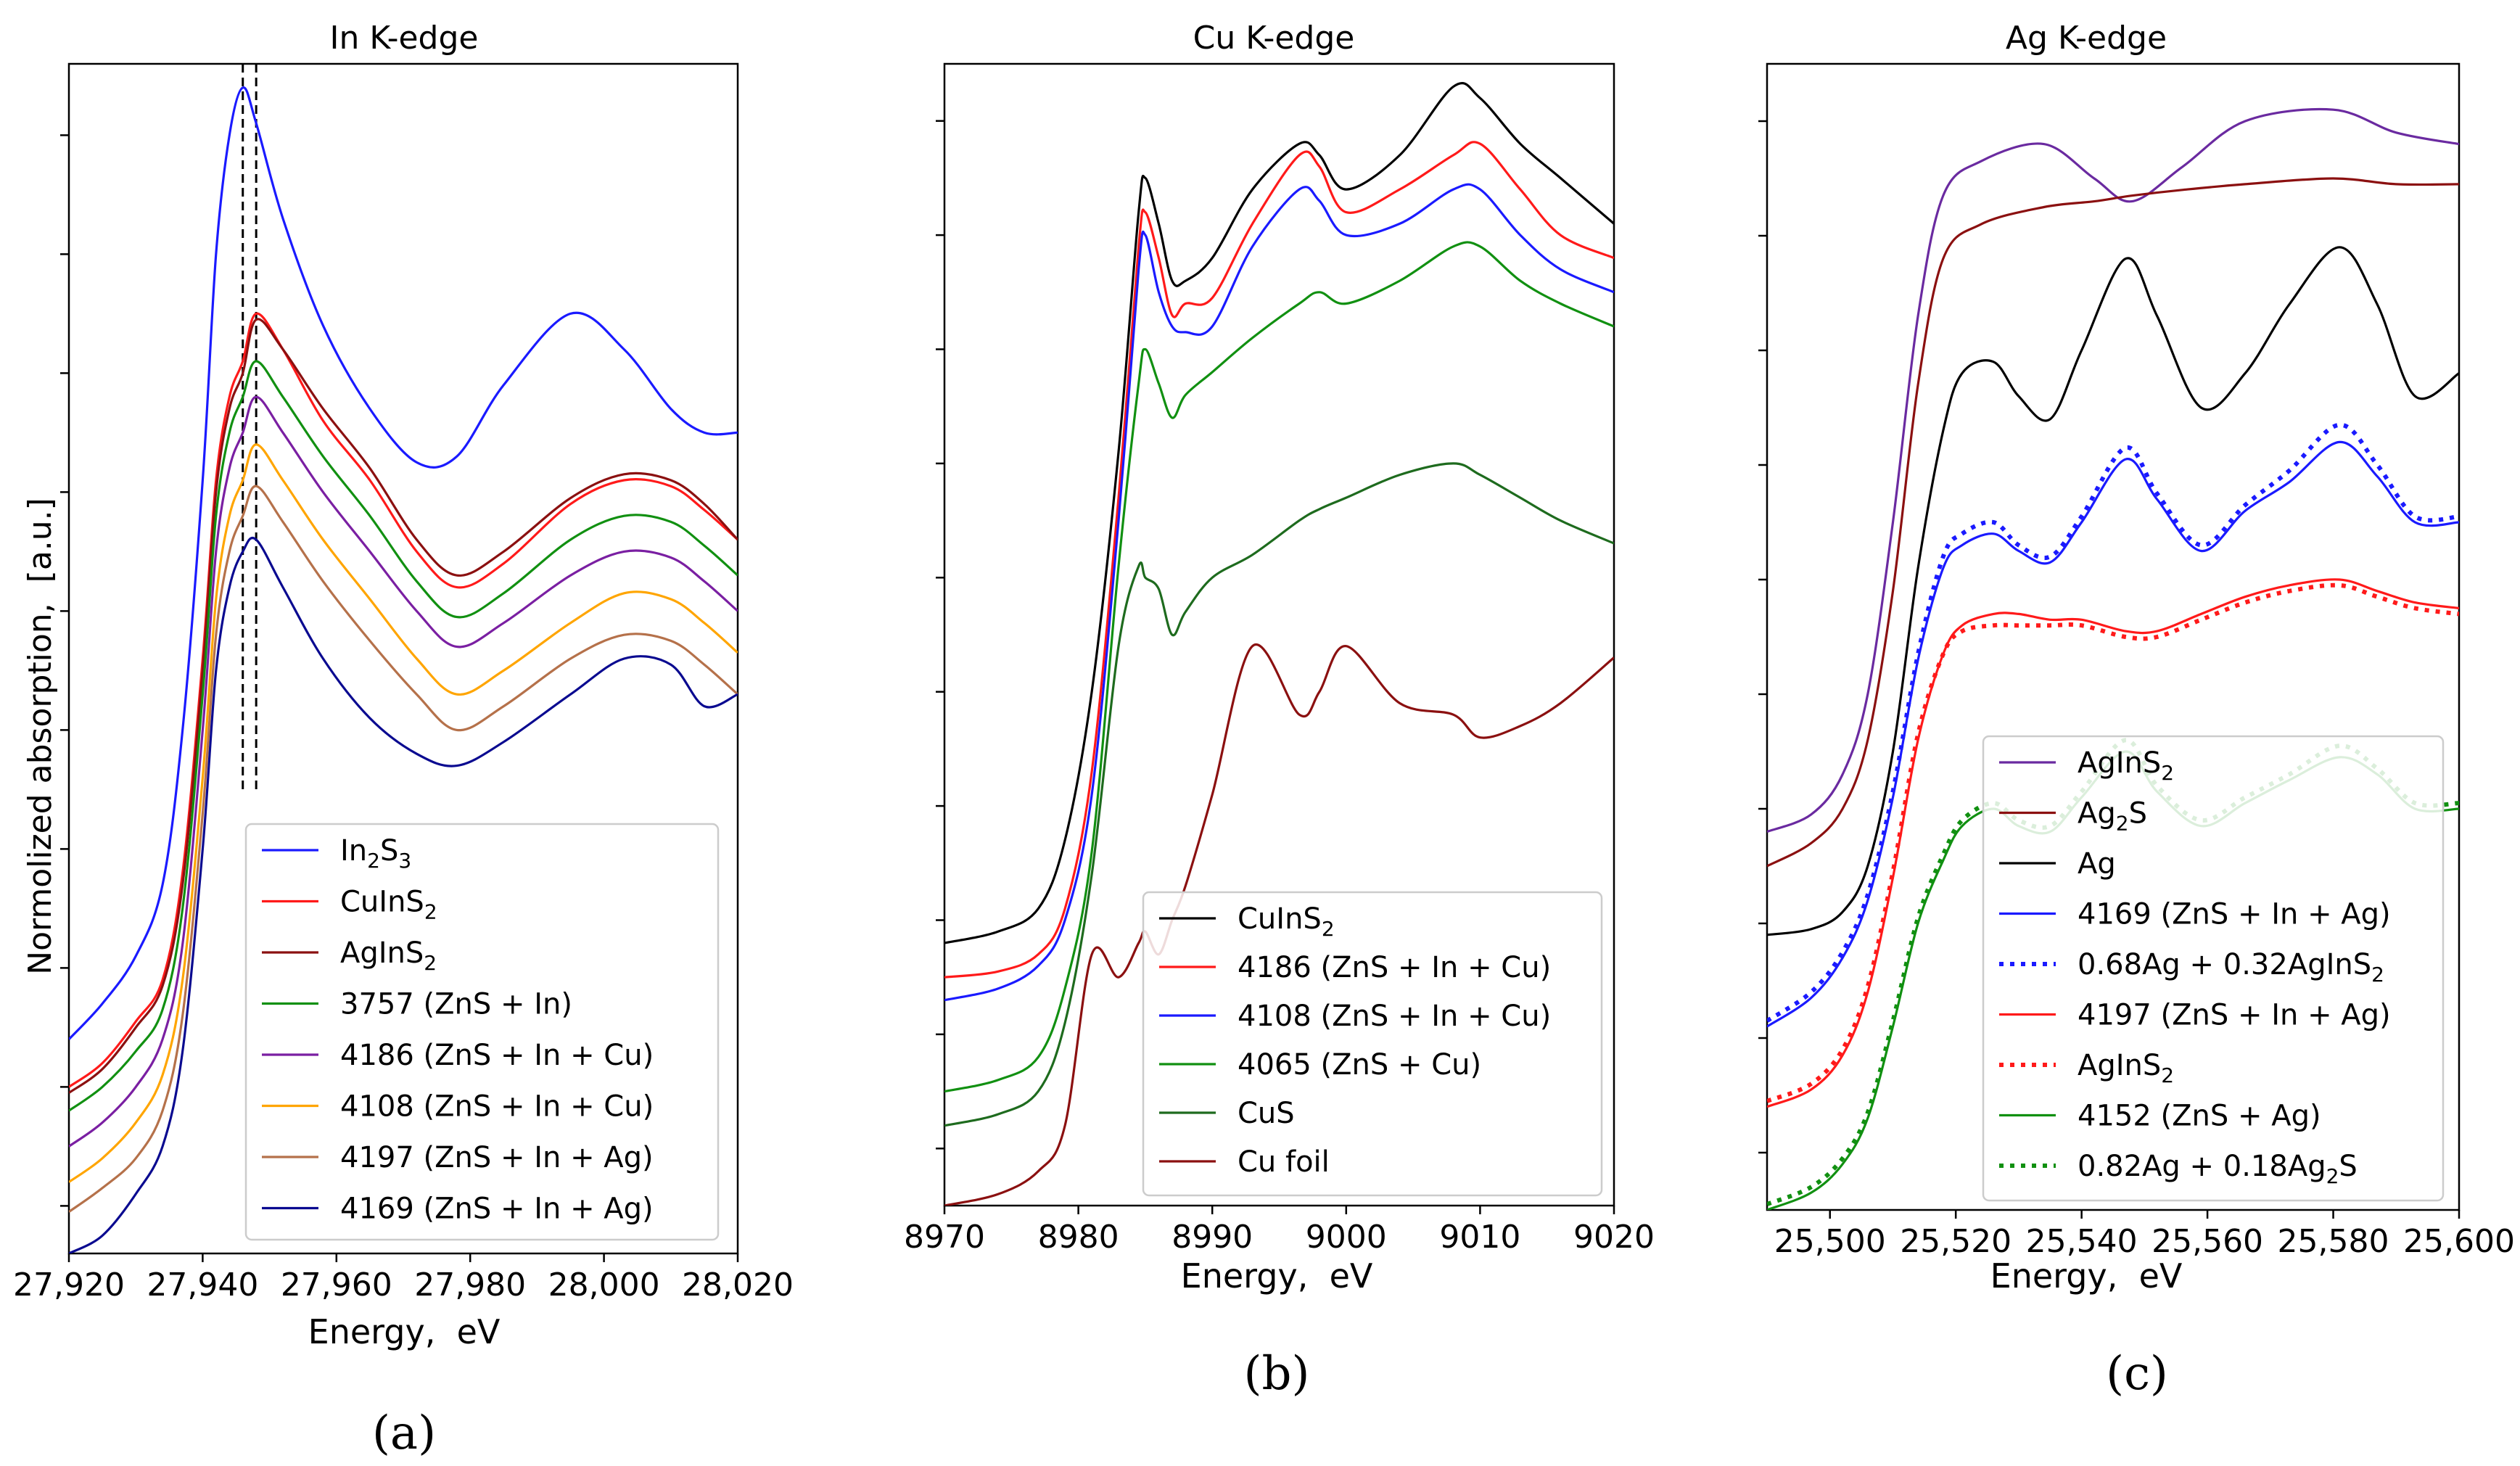  What do you see at coordinates (404, 39) in the screenshot?
I see `panel-a-title: In K-edge` at bounding box center [404, 39].